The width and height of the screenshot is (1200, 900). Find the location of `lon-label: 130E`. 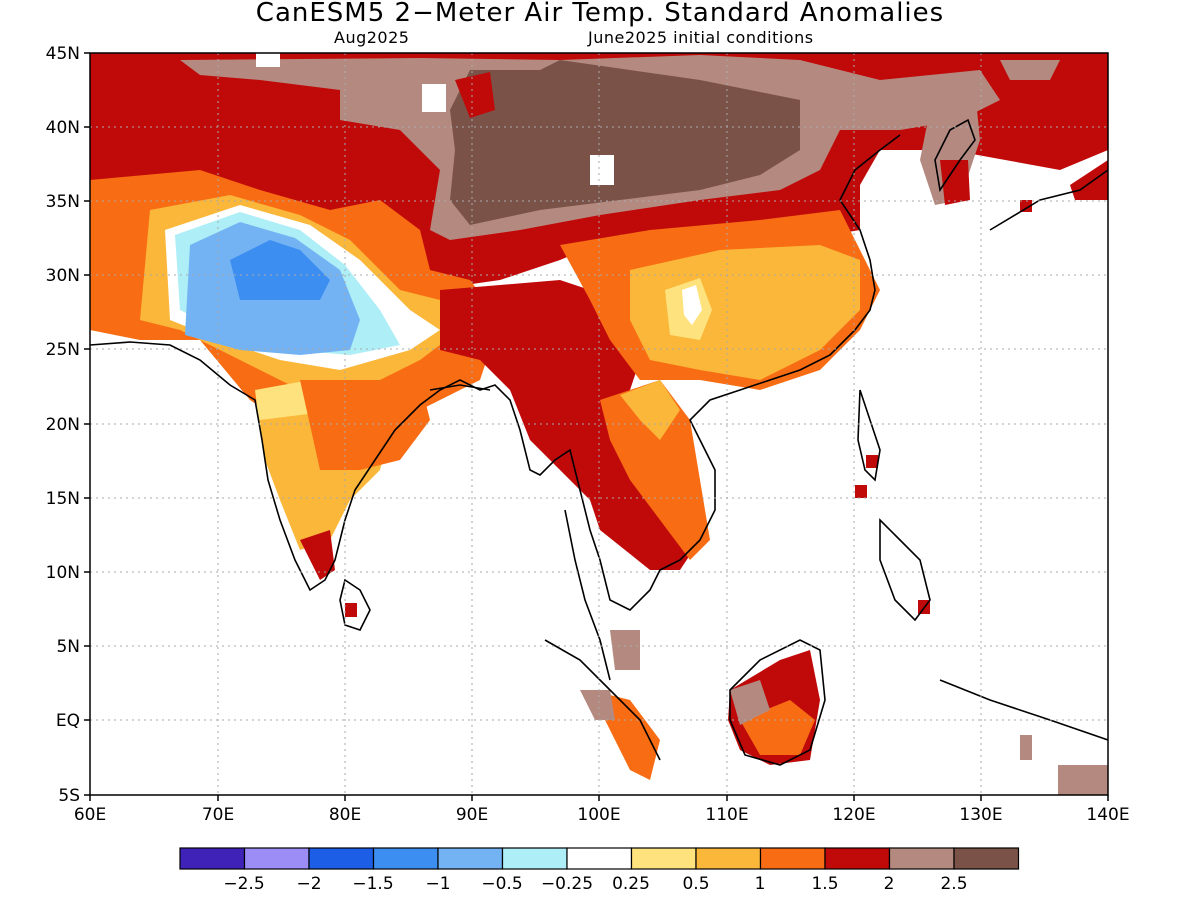

lon-label: 130E is located at coordinates (980, 815).